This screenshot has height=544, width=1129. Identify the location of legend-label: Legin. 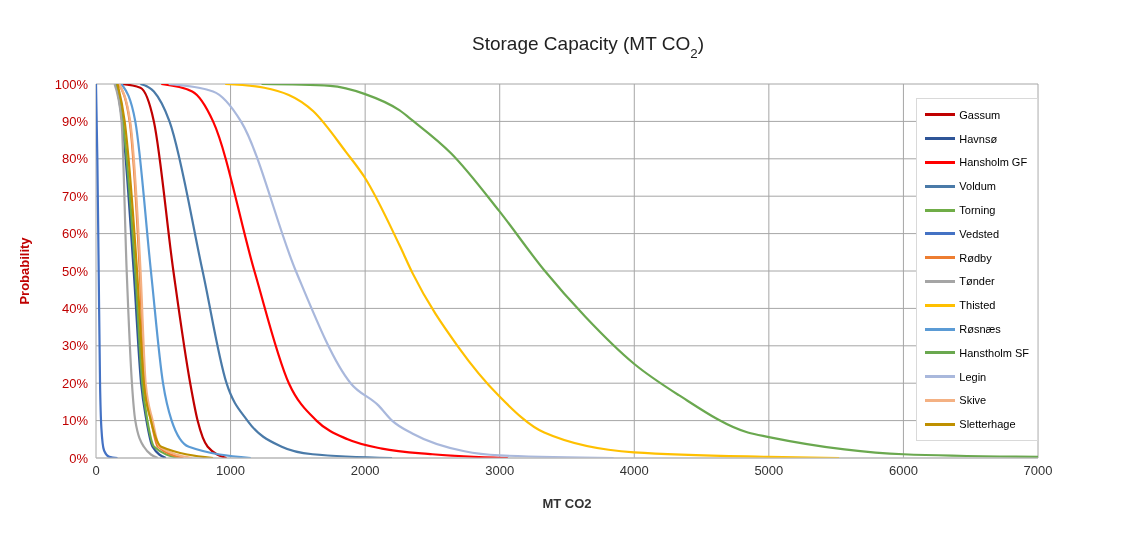
(973, 376).